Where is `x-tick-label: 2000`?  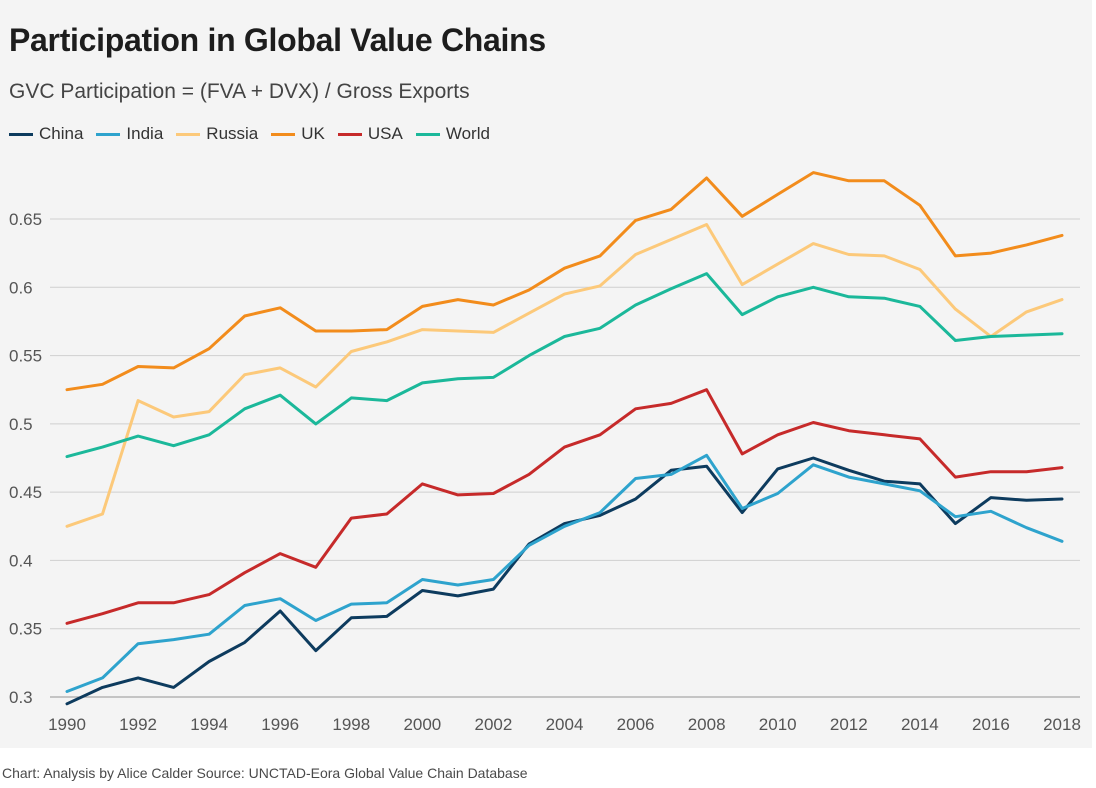
x-tick-label: 2000 is located at coordinates (422, 724).